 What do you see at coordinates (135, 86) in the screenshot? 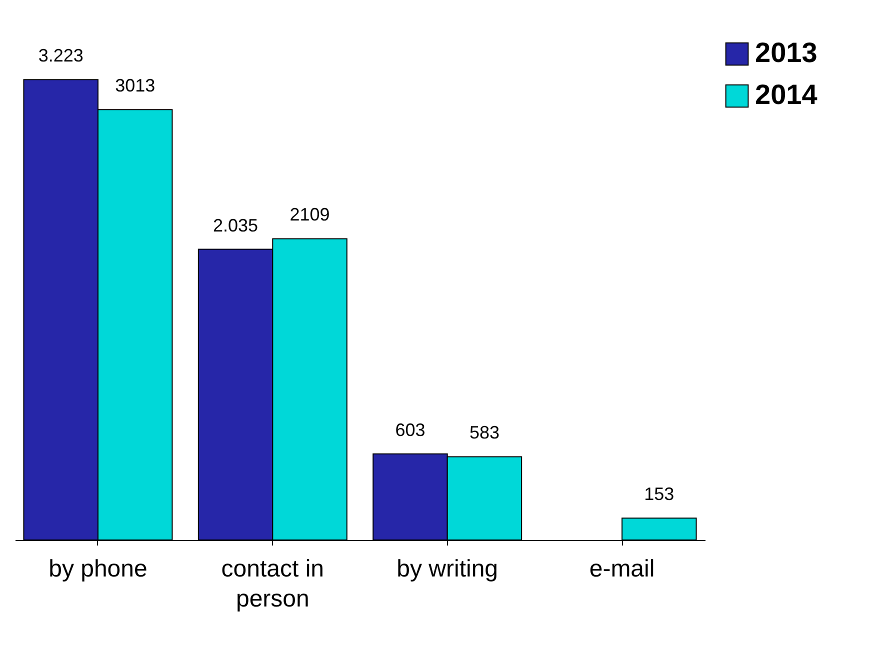
I see `data-label: 3013` at bounding box center [135, 86].